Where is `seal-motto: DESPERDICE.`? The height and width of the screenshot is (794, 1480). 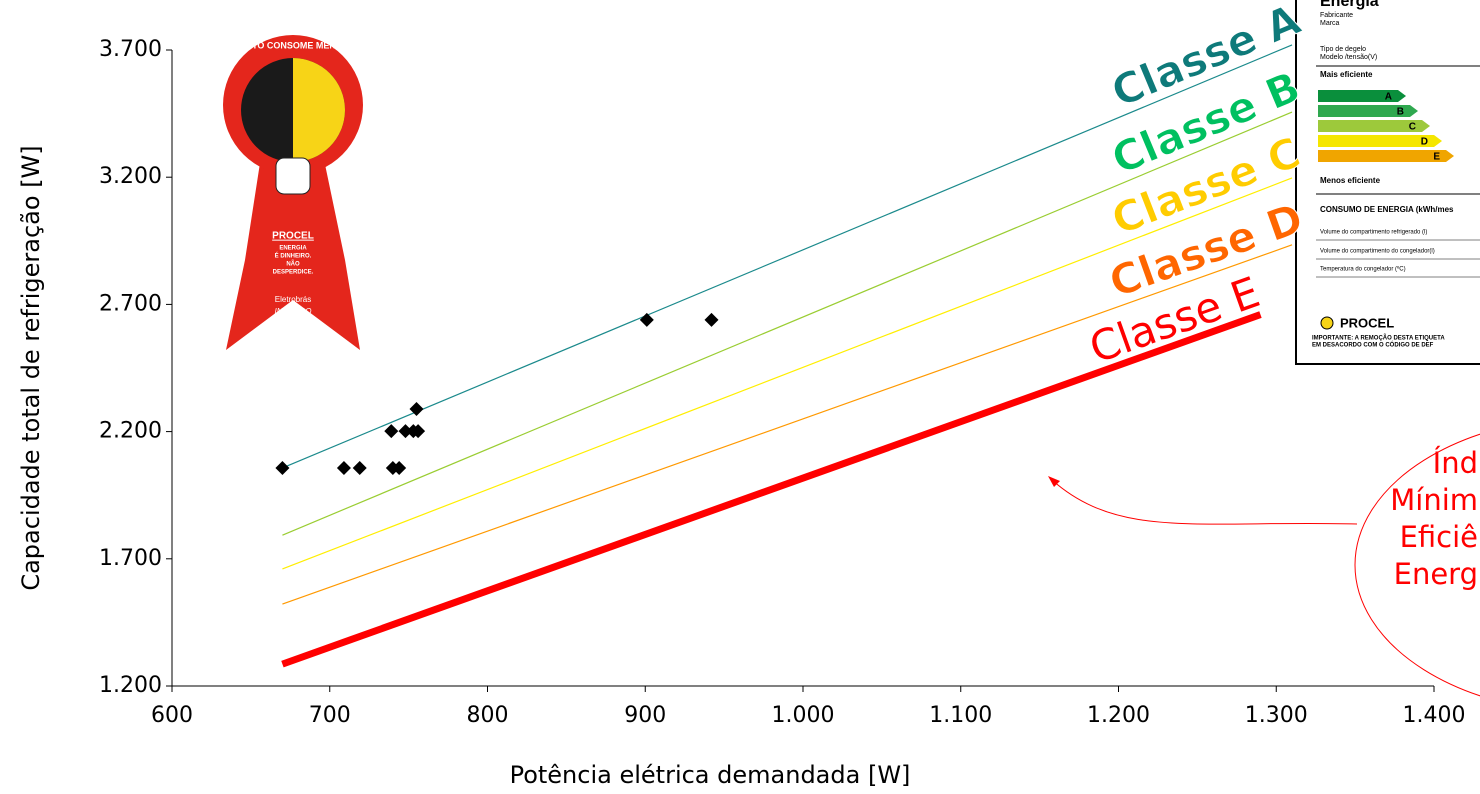
seal-motto: DESPERDICE. is located at coordinates (293, 273).